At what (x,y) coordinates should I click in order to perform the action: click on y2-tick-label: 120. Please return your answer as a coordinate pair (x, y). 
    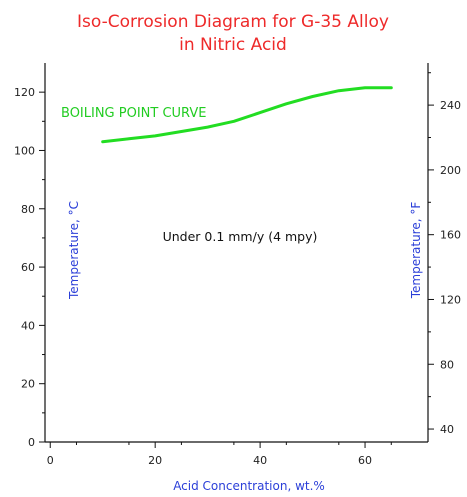
    Looking at the image, I should click on (450, 299).